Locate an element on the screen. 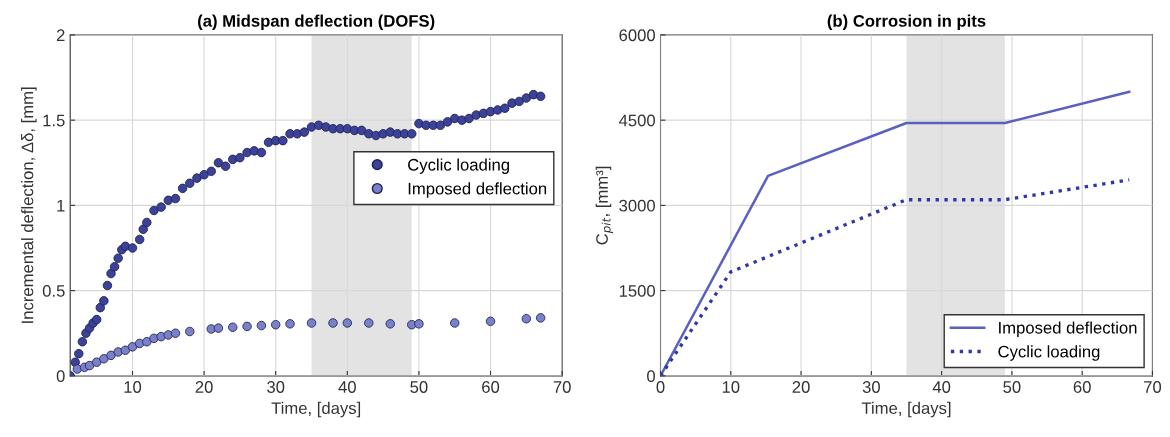 The height and width of the screenshot is (437, 1170). y-tick-label: 4500 is located at coordinates (637, 120).